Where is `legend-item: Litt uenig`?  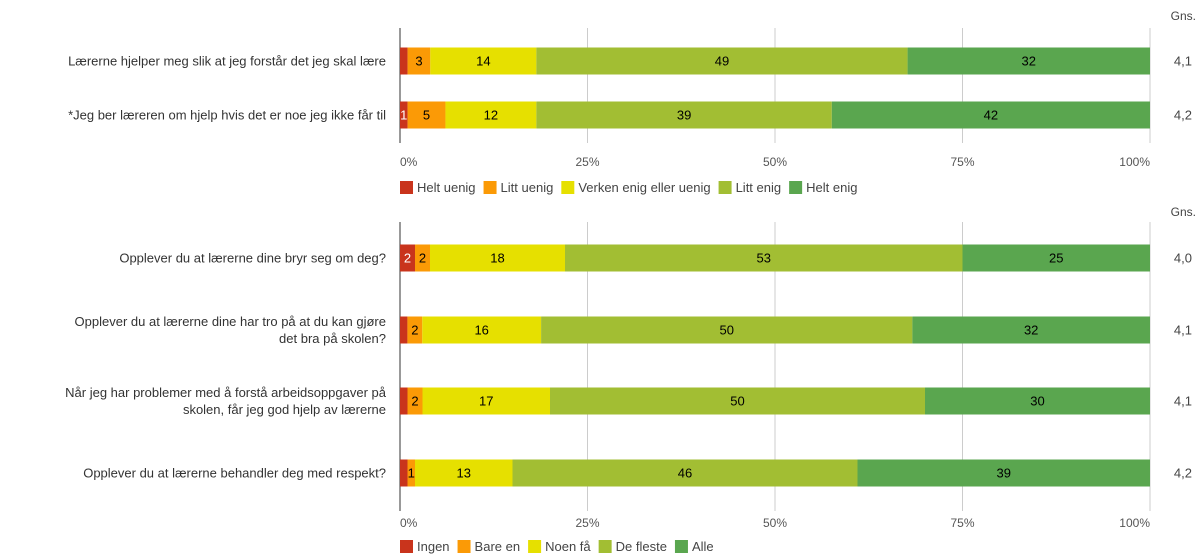
legend-item: Litt uenig is located at coordinates (518, 187).